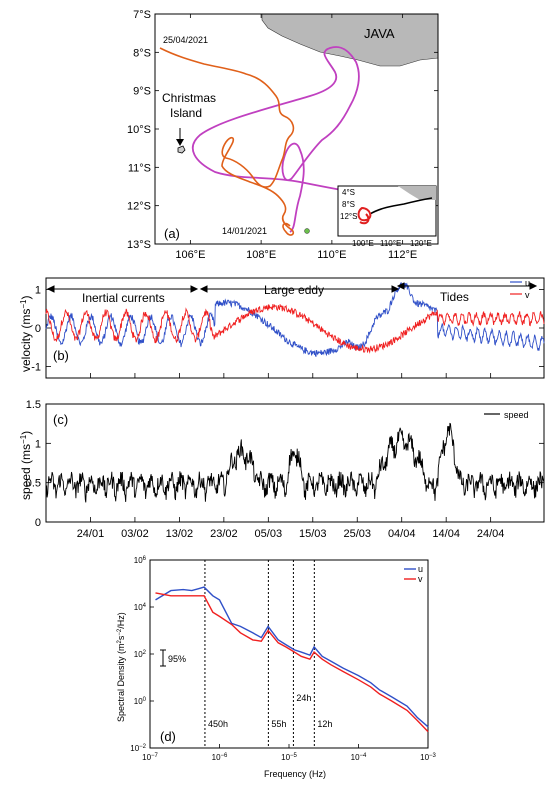 The width and height of the screenshot is (550, 788). Describe the element at coordinates (142, 15) in the screenshot. I see `map-lat-tick-label: 7°S` at that location.